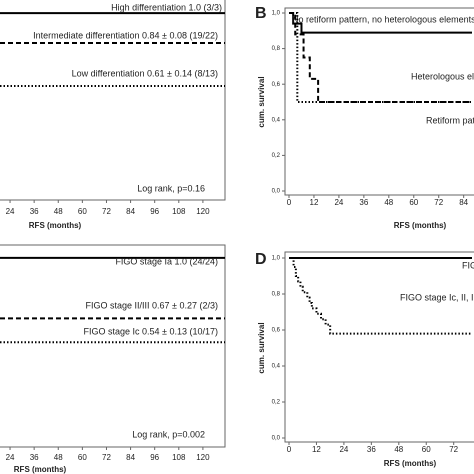  What do you see at coordinates (166, 7) in the screenshot?
I see `curve-label: High differentiation 1.0 (3/3)` at bounding box center [166, 7].